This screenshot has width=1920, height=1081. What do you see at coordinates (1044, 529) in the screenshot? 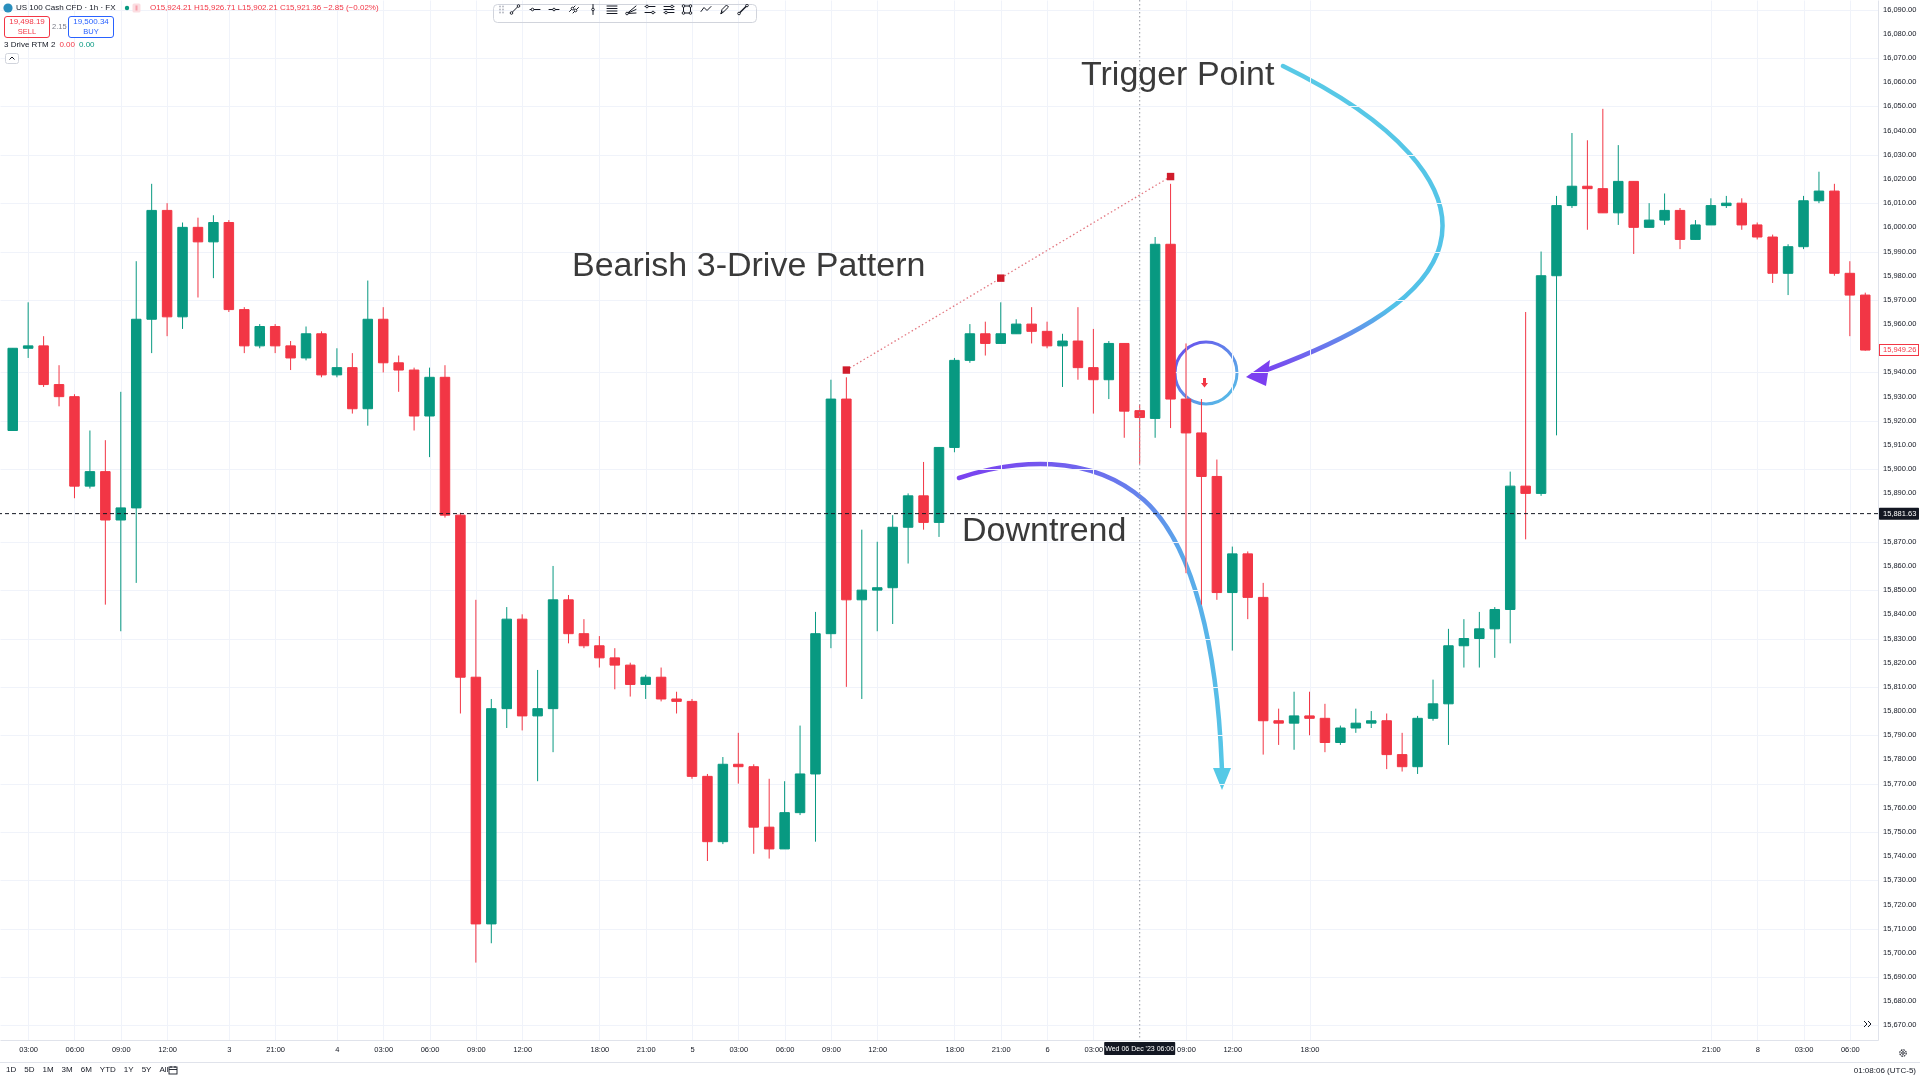
I see `annotation: Downtrend` at bounding box center [1044, 529].